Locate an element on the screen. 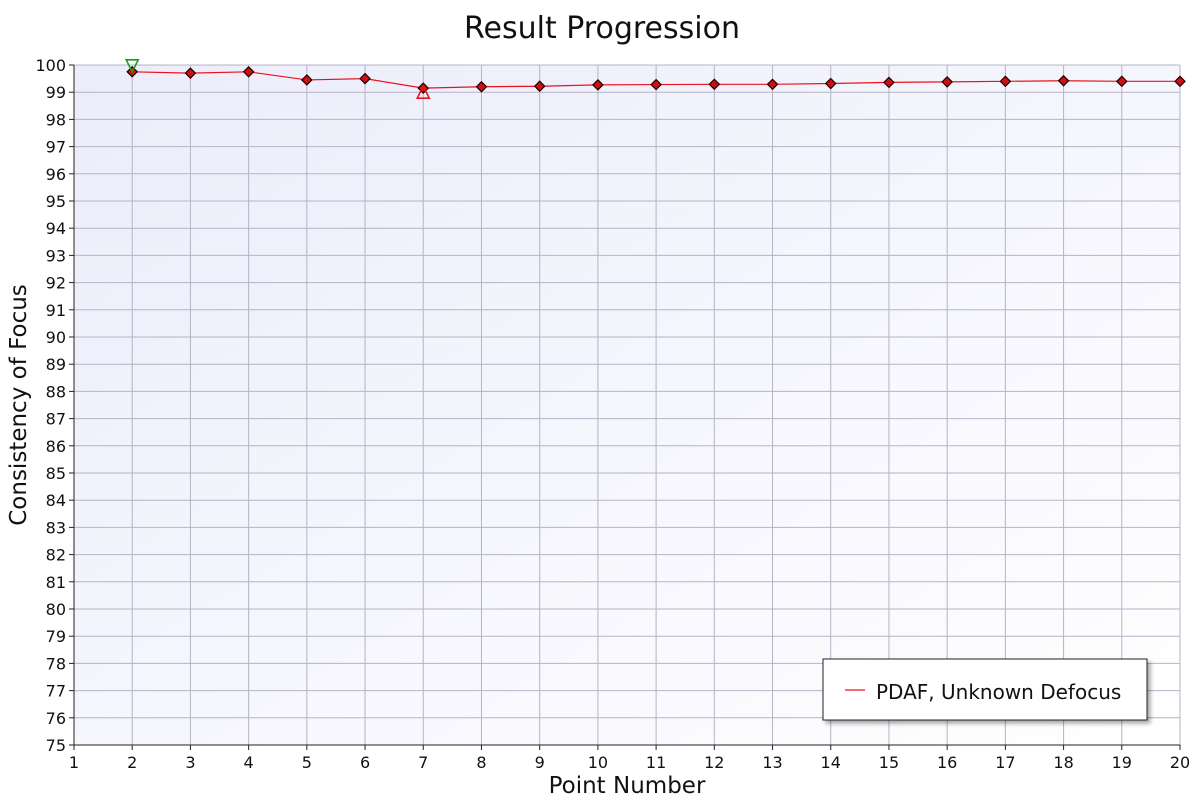  y-tick-label: 82 is located at coordinates (56, 555).